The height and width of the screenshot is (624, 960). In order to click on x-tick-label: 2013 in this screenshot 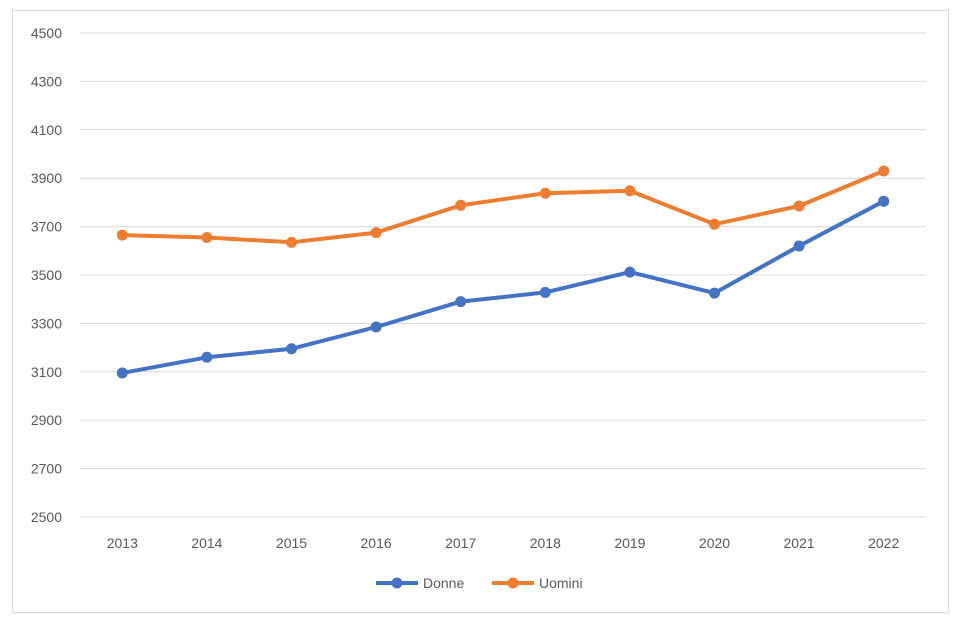, I will do `click(122, 543)`.